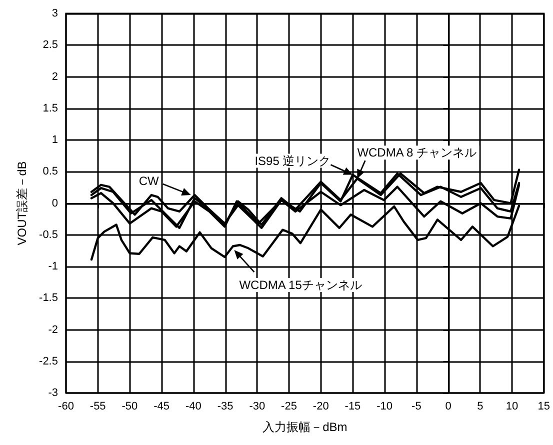 Image resolution: width=553 pixels, height=445 pixels. Describe the element at coordinates (50, 45) in the screenshot. I see `y-tick-label: 2.5` at that location.